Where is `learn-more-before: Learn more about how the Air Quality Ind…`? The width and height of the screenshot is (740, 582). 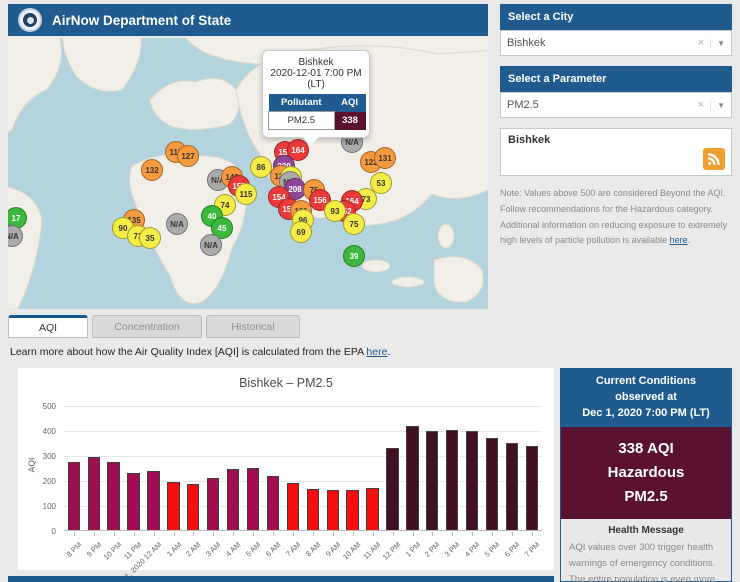 learn-more-before: Learn more about how the Air Quality Ind… is located at coordinates (188, 352).